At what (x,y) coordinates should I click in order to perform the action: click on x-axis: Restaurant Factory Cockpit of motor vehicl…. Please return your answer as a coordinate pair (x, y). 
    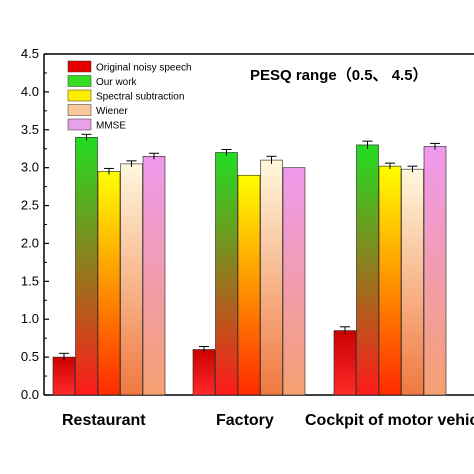
    Looking at the image, I should click on (268, 420).